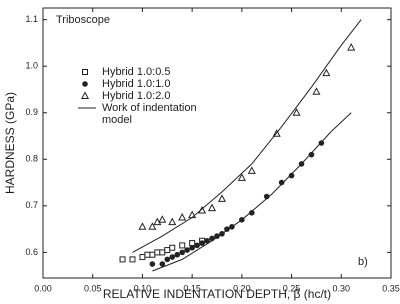 The image size is (400, 304). I want to click on legend-item: Hybrid 1.0:0.5, so click(150, 72).